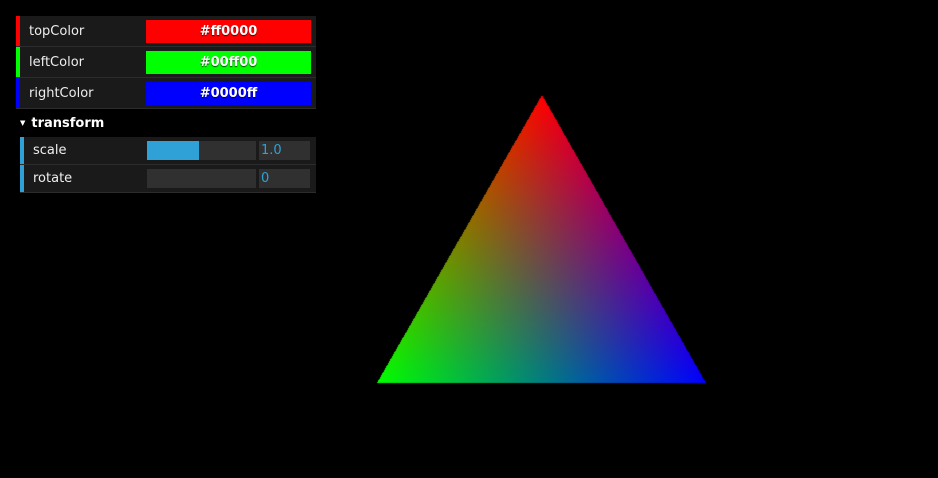  What do you see at coordinates (18, 93) in the screenshot?
I see `right-color-stripe` at bounding box center [18, 93].